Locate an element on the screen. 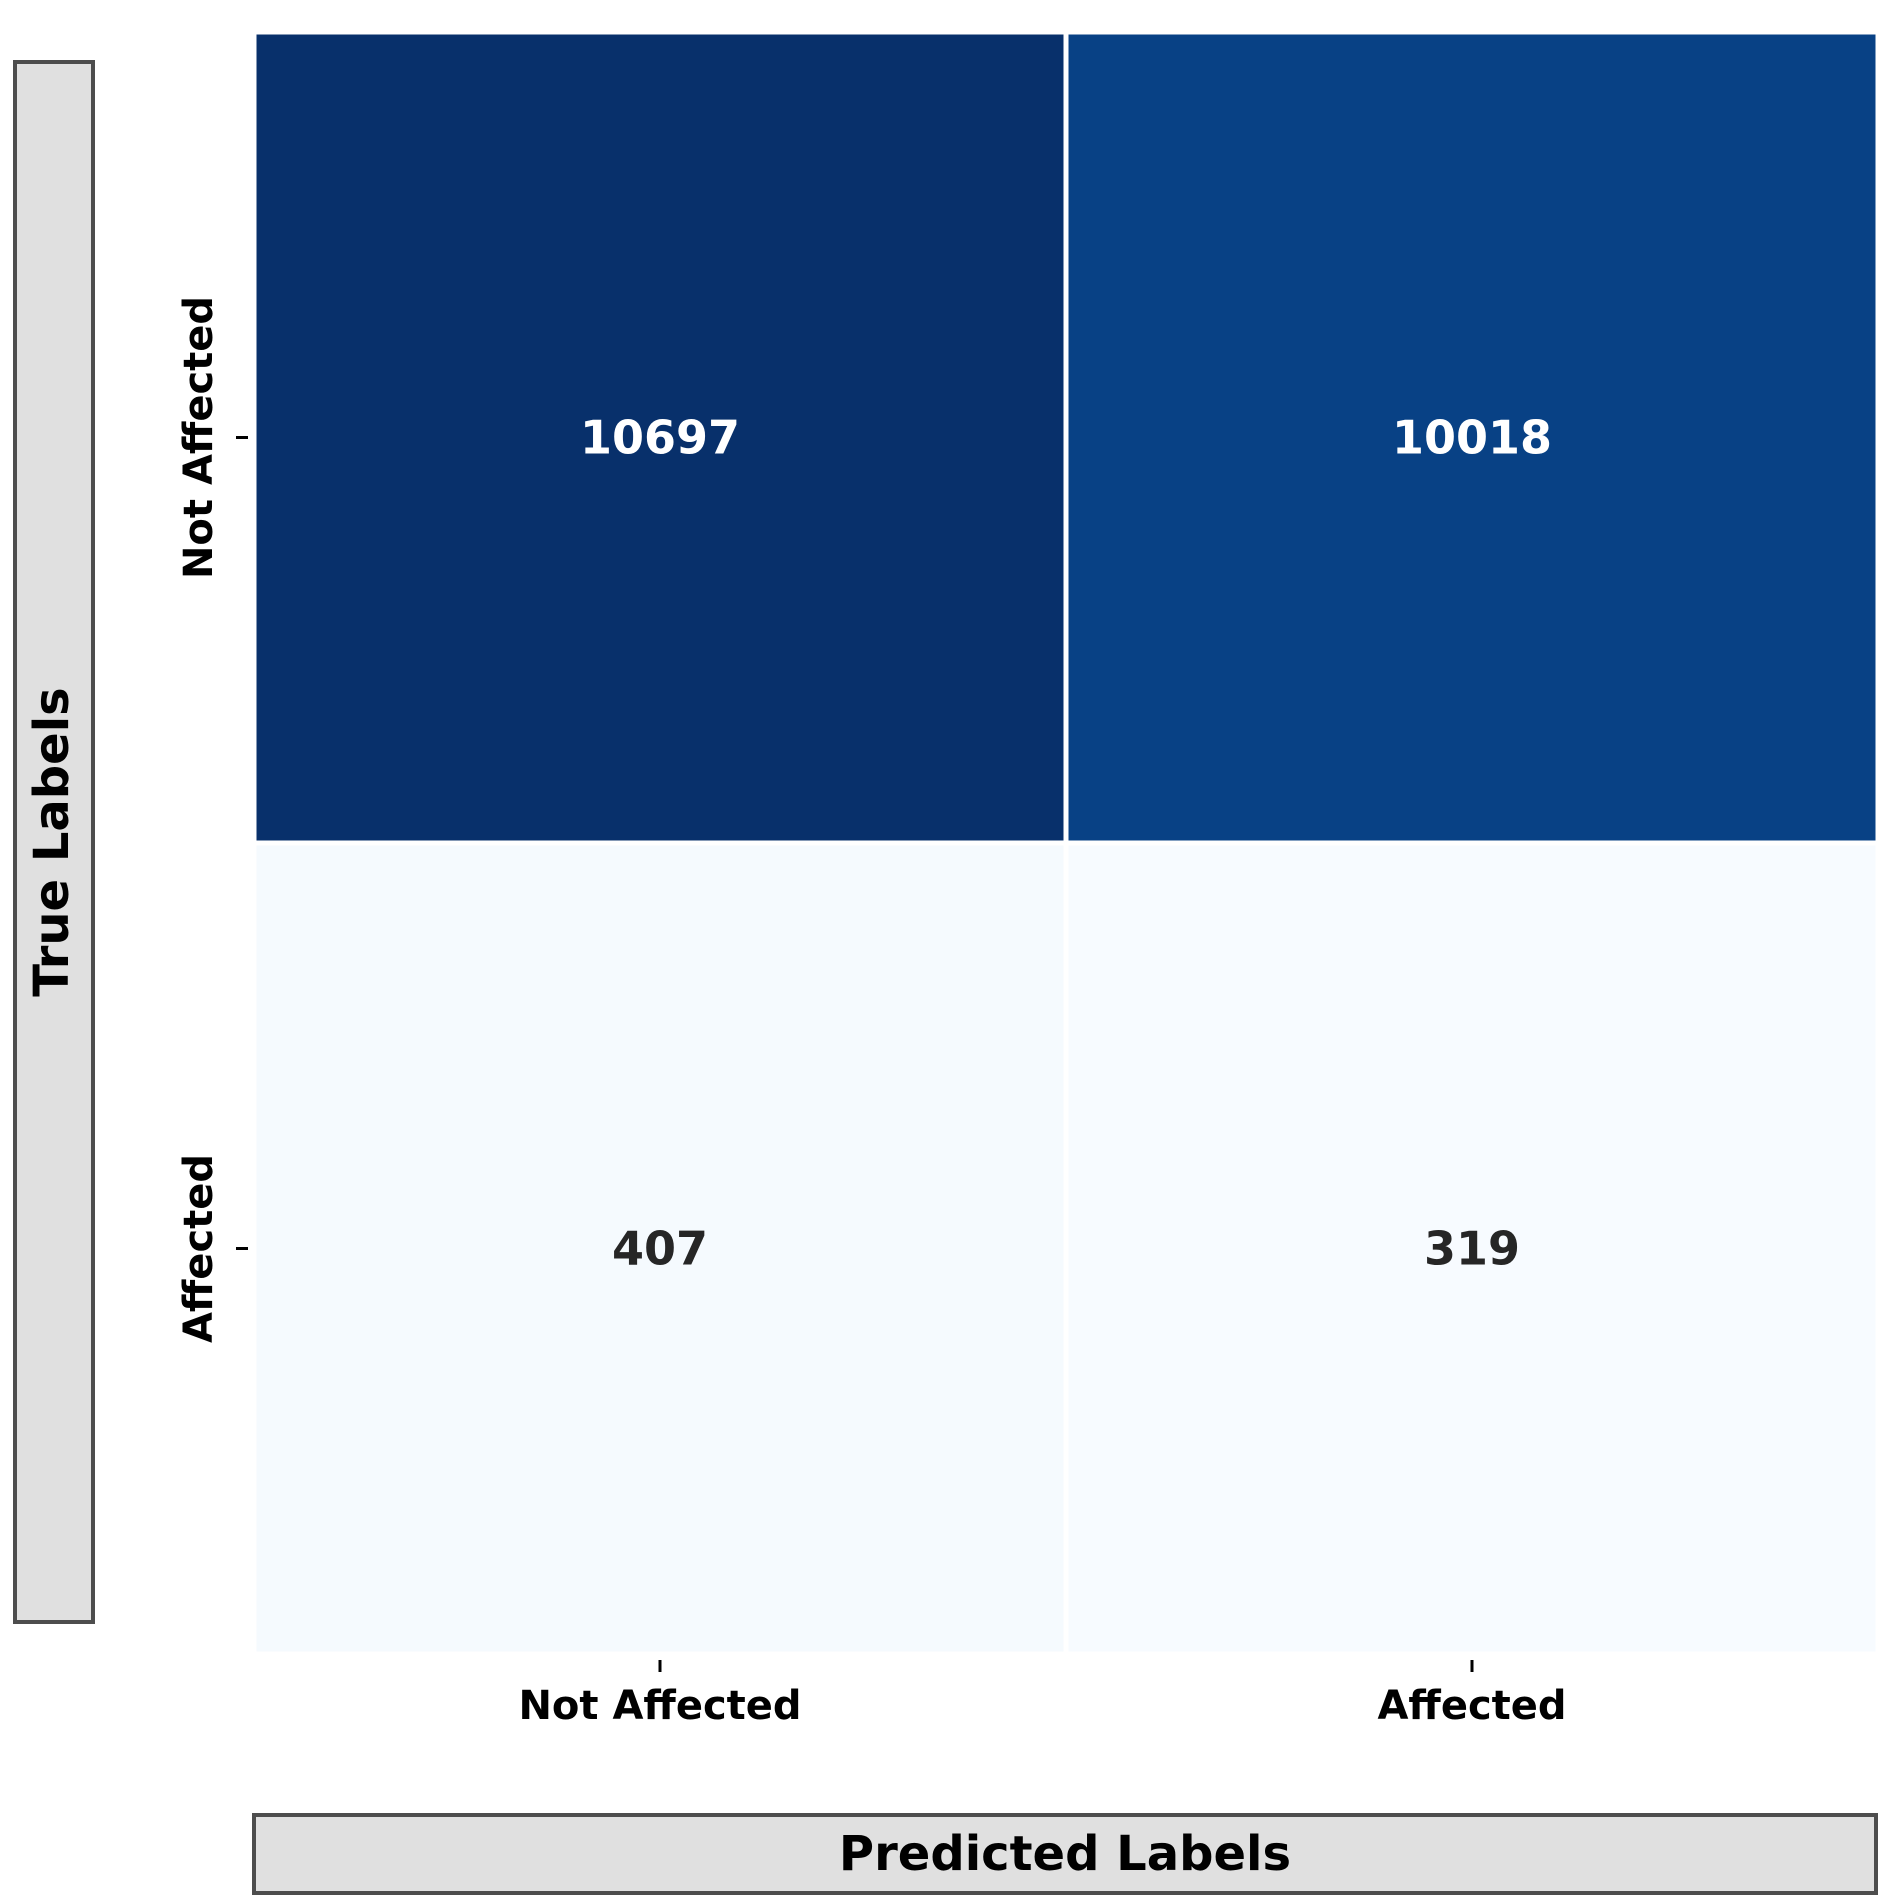 This screenshot has width=1898, height=1898. x-tick-label-0: Not Affected is located at coordinates (659, 1706).